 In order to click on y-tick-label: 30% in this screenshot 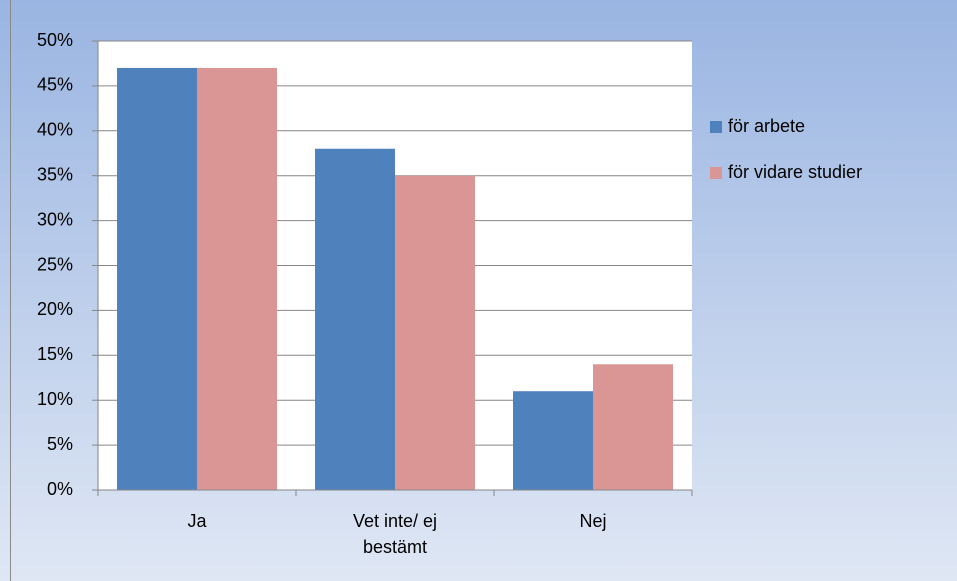, I will do `click(55, 219)`.